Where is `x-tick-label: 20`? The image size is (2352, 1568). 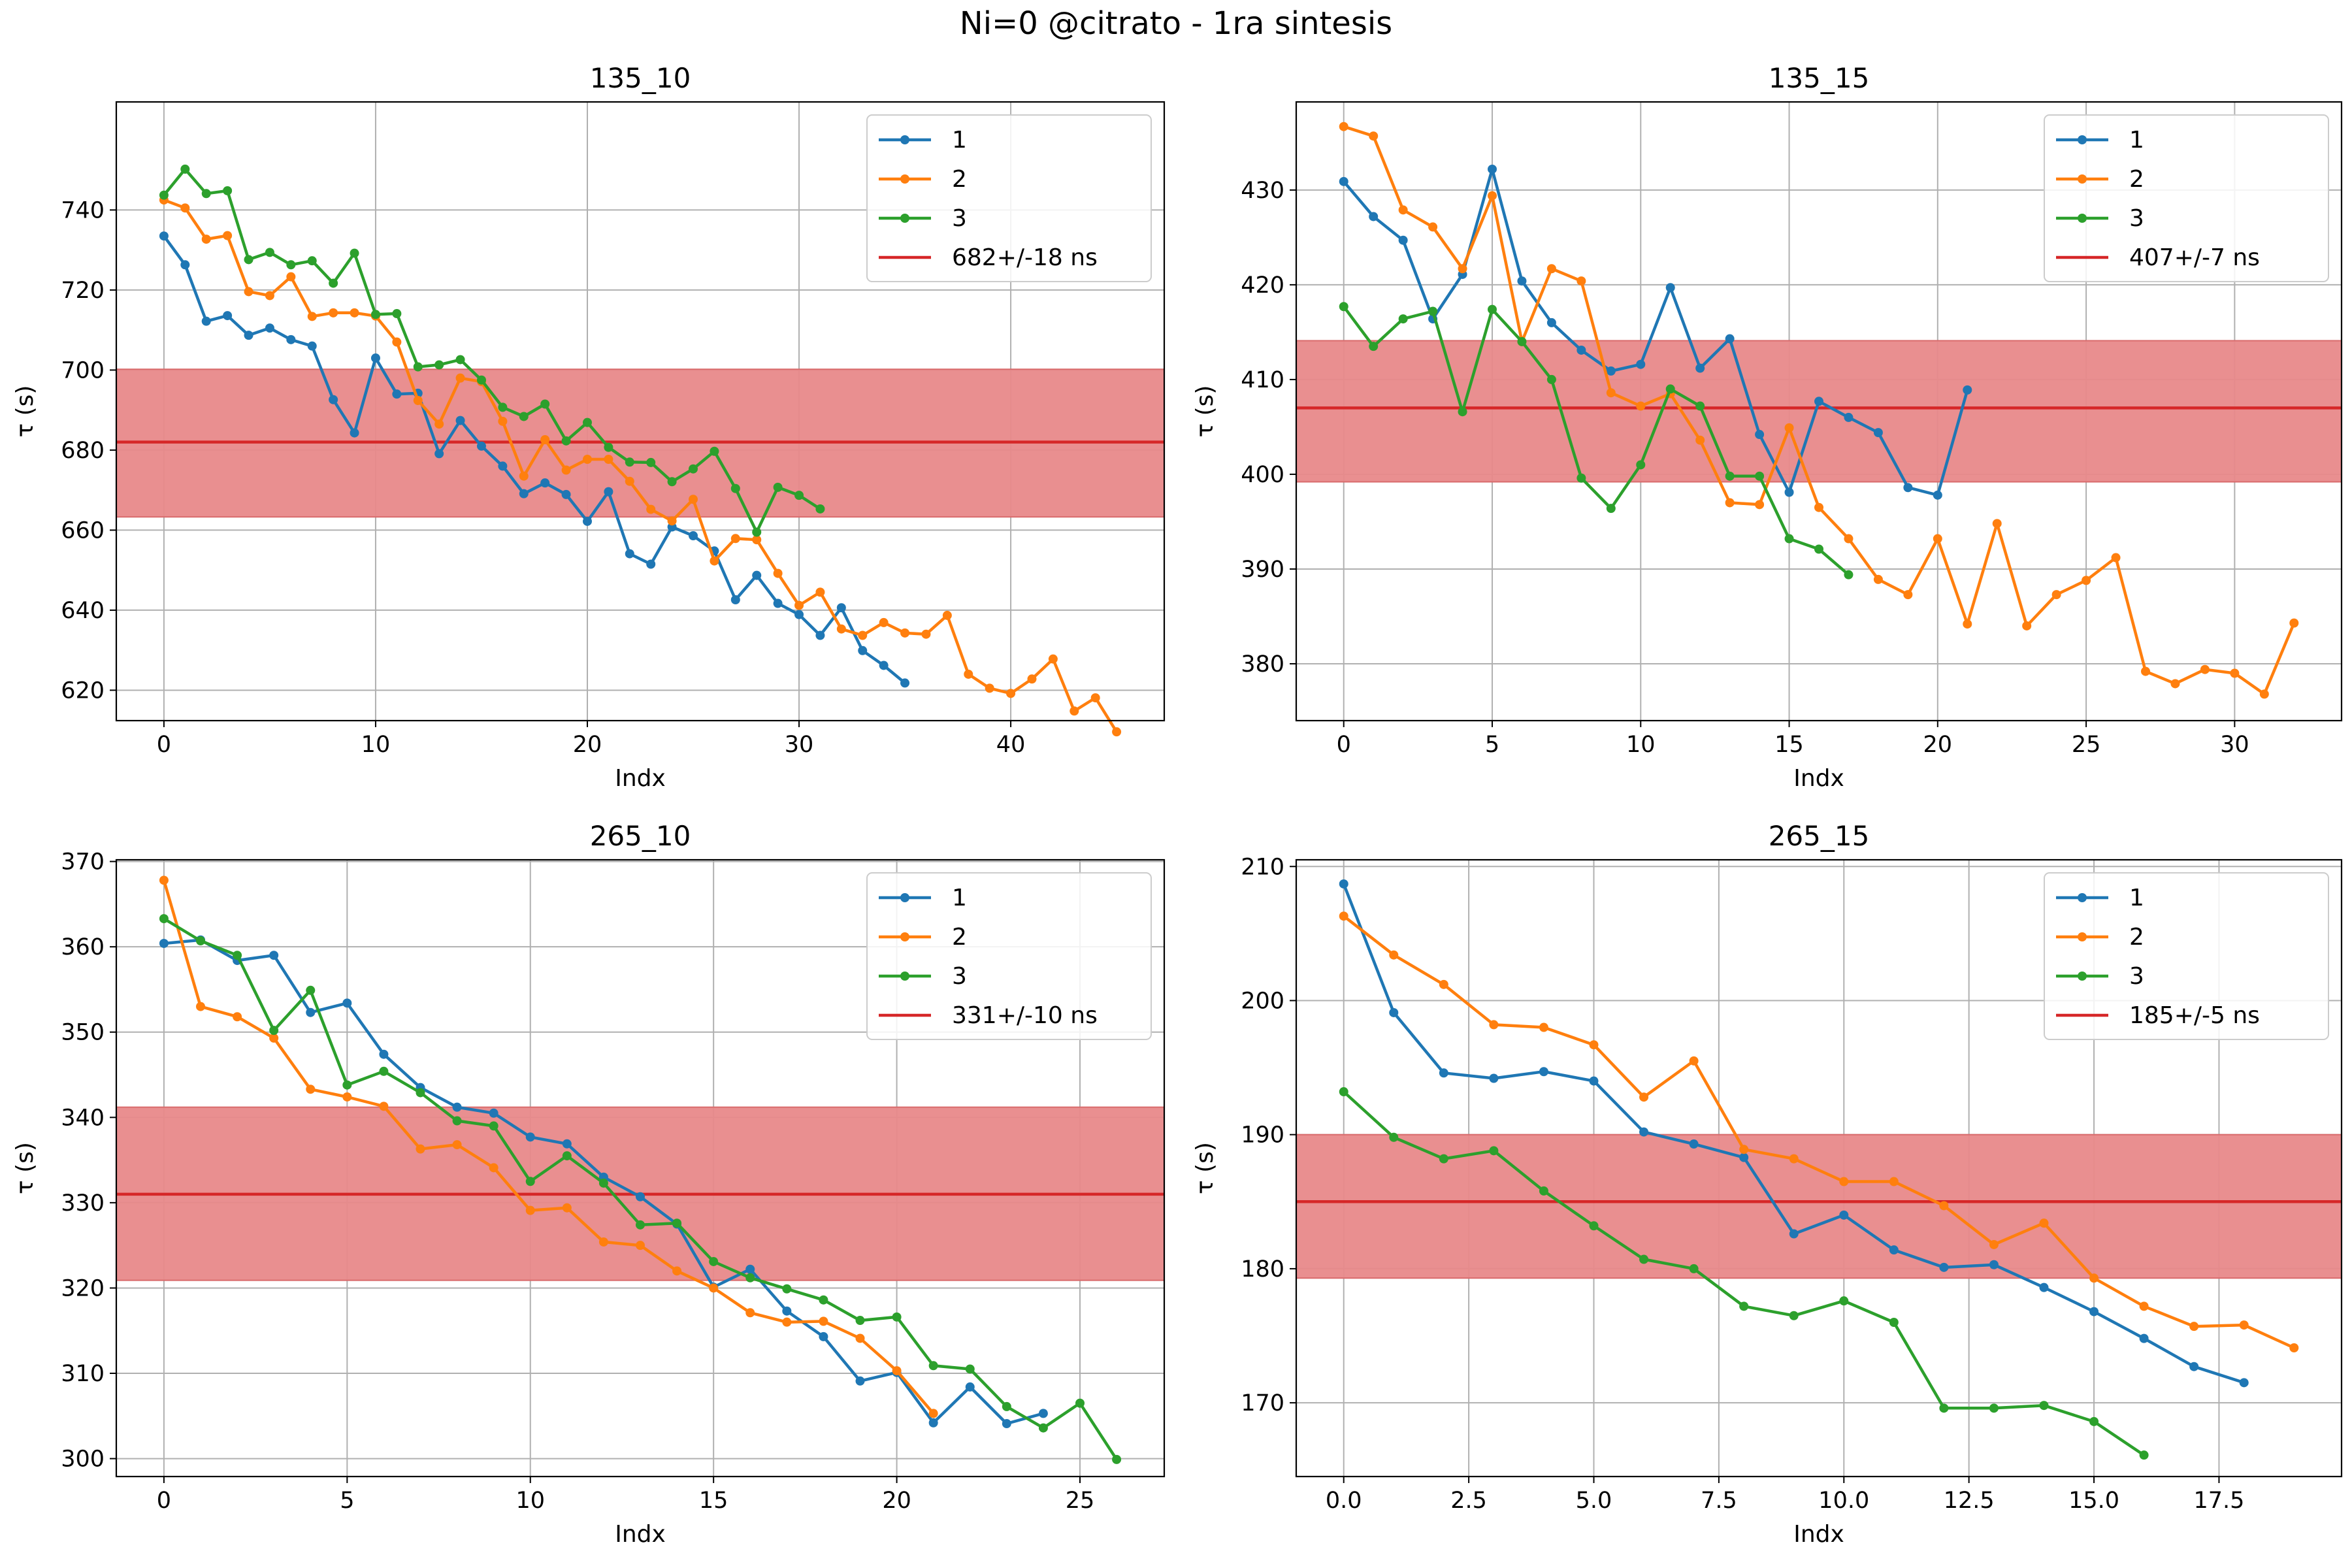
x-tick-label: 20 is located at coordinates (587, 745).